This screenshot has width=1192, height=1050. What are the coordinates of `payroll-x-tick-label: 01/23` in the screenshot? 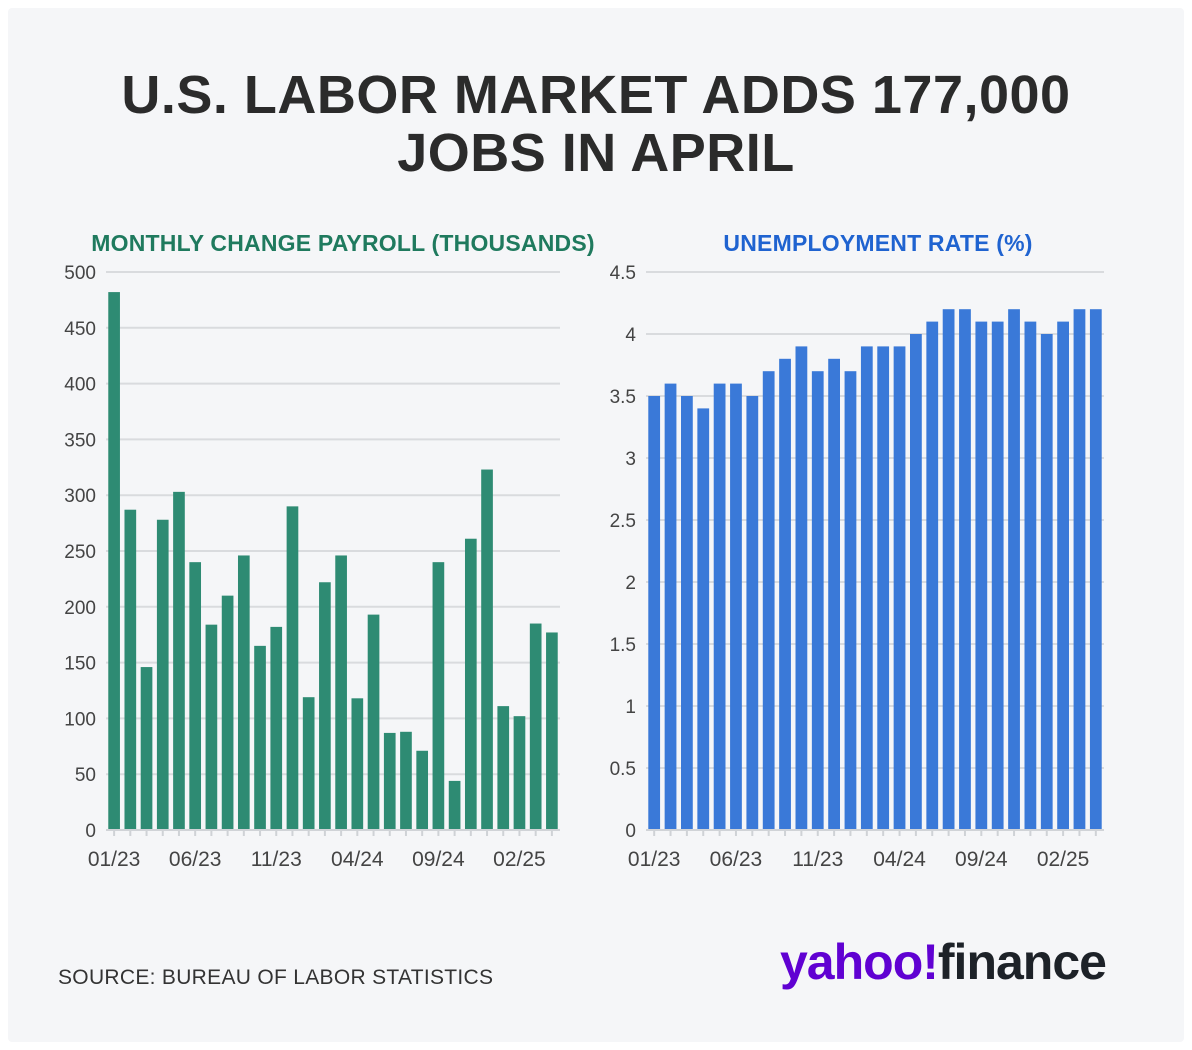 It's located at (114, 859).